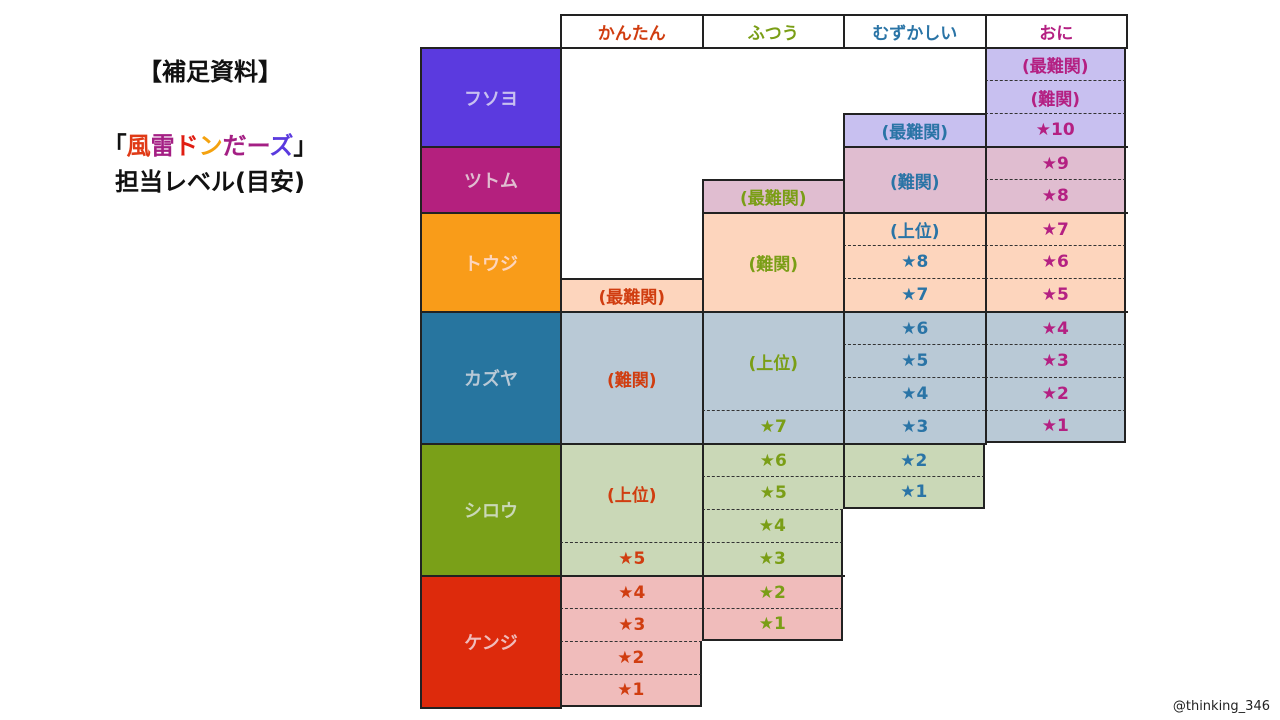  What do you see at coordinates (491, 262) in the screenshot?
I see `member-block-3: トウジ` at bounding box center [491, 262].